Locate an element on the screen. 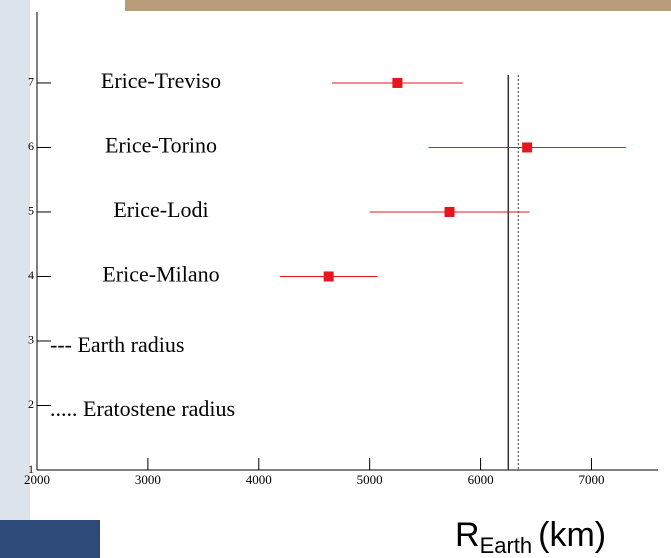  series-label: Erice-Torino is located at coordinates (161, 145).